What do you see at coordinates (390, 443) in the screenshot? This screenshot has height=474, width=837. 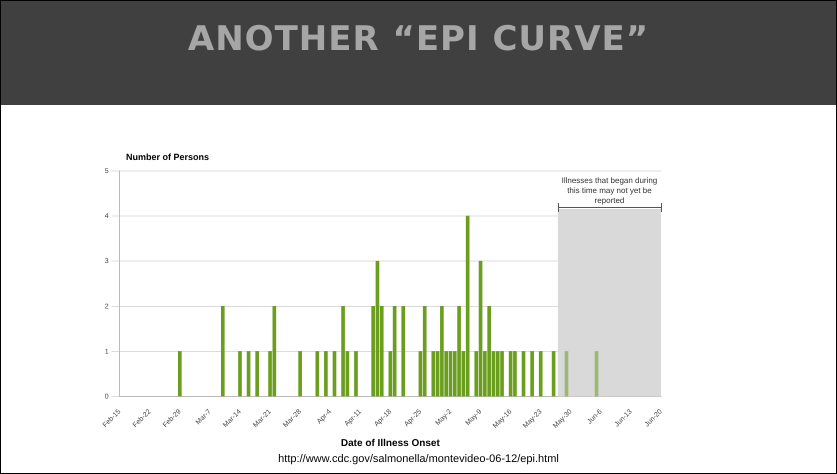 I see `x-axis-title: Date of Illness Onset` at bounding box center [390, 443].